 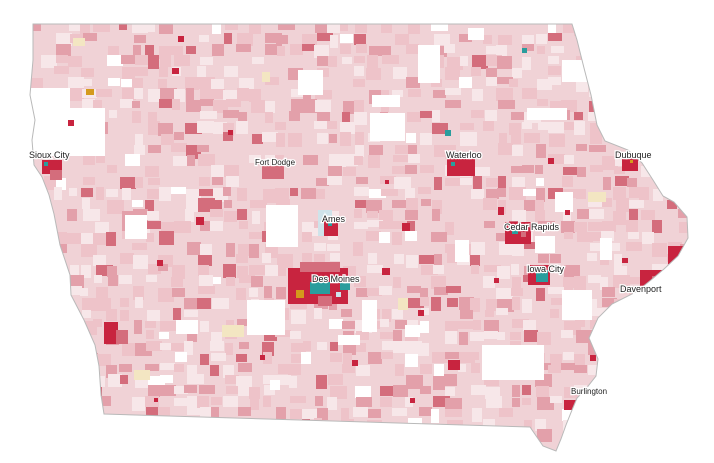 I want to click on waterloo-cluster, so click(x=460, y=153).